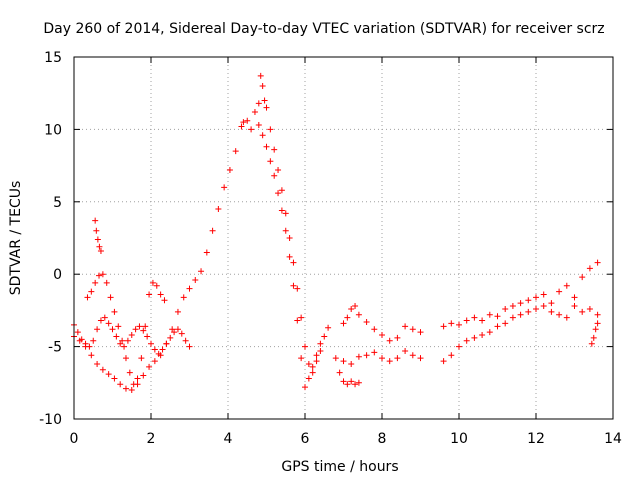 The height and width of the screenshot is (480, 640). I want to click on series-track-j, so click(520, 334).